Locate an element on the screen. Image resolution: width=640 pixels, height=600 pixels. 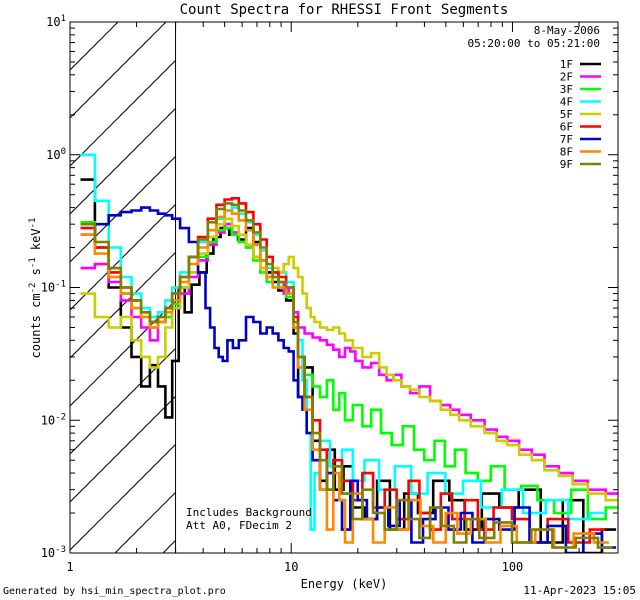
legend-label: 8F is located at coordinates (566, 152).